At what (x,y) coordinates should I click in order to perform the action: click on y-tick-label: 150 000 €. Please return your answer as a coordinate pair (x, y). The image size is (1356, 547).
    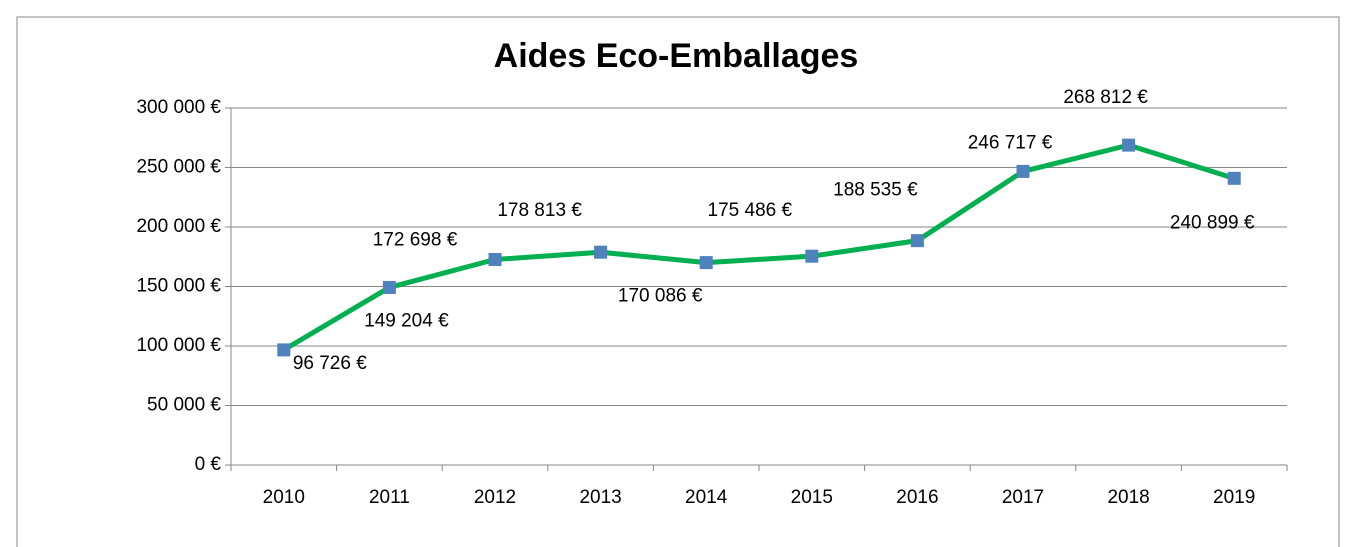
    Looking at the image, I should click on (178, 286).